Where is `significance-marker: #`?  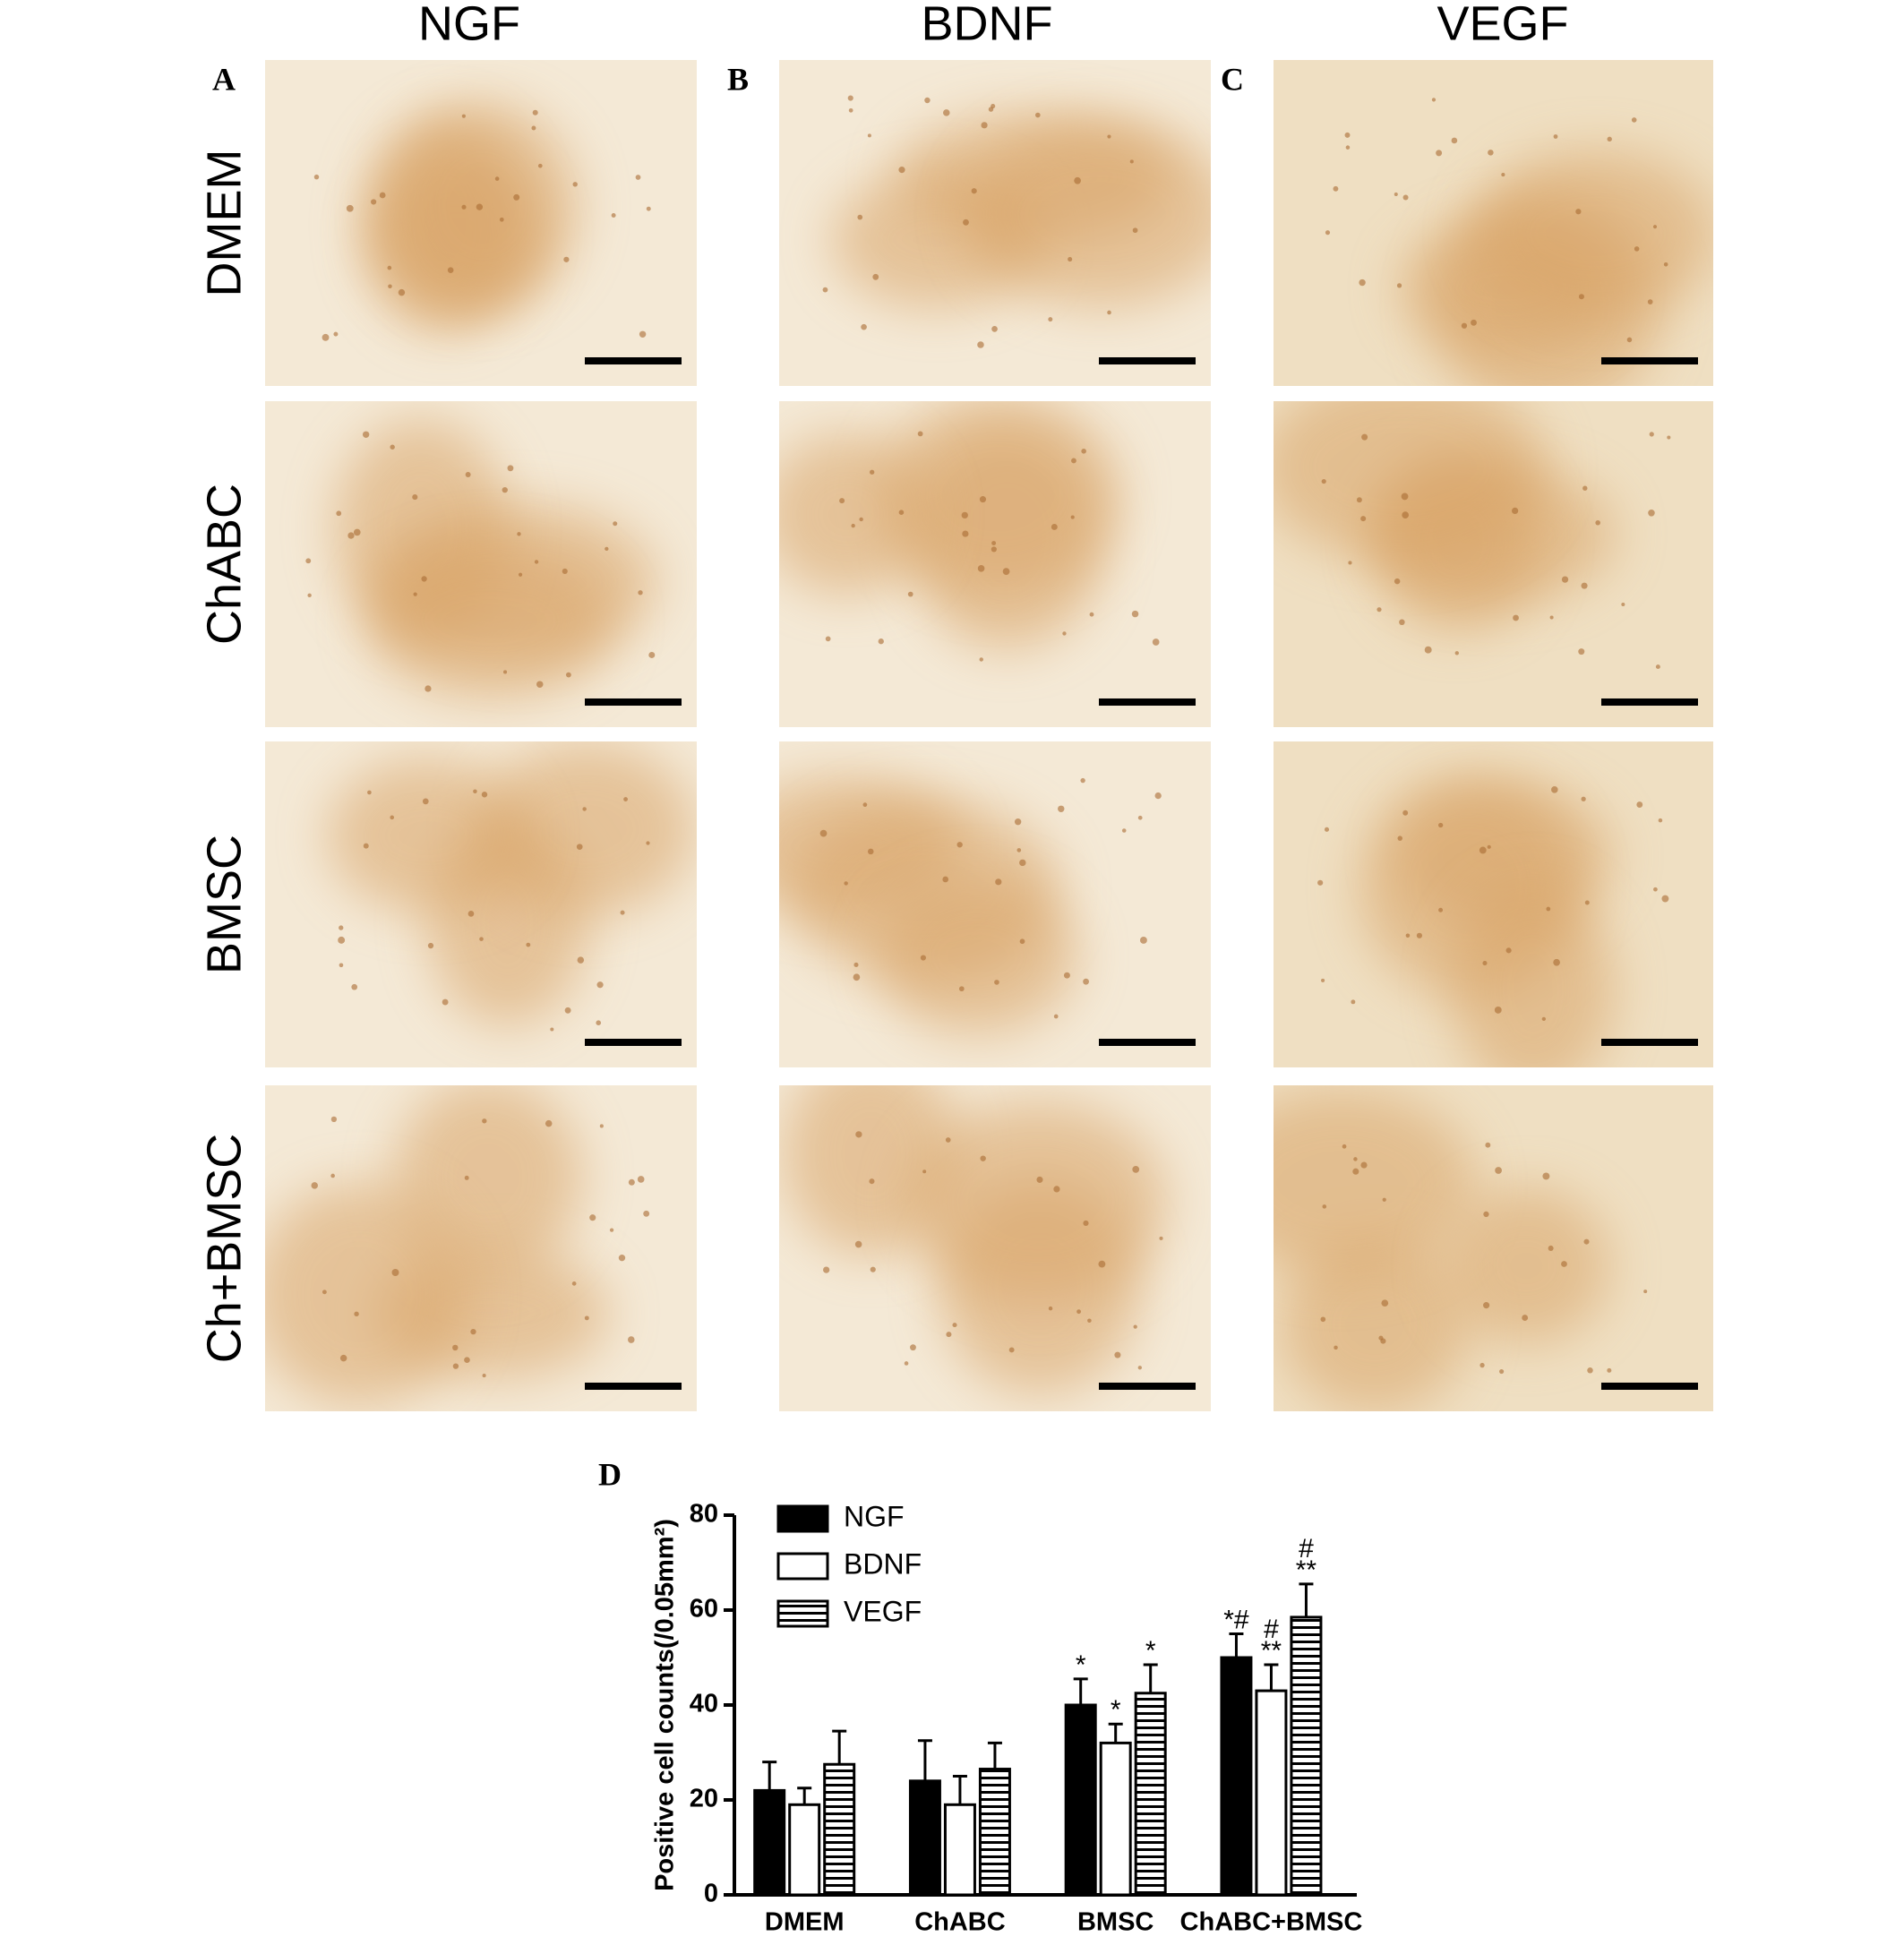 significance-marker: # is located at coordinates (1272, 1629).